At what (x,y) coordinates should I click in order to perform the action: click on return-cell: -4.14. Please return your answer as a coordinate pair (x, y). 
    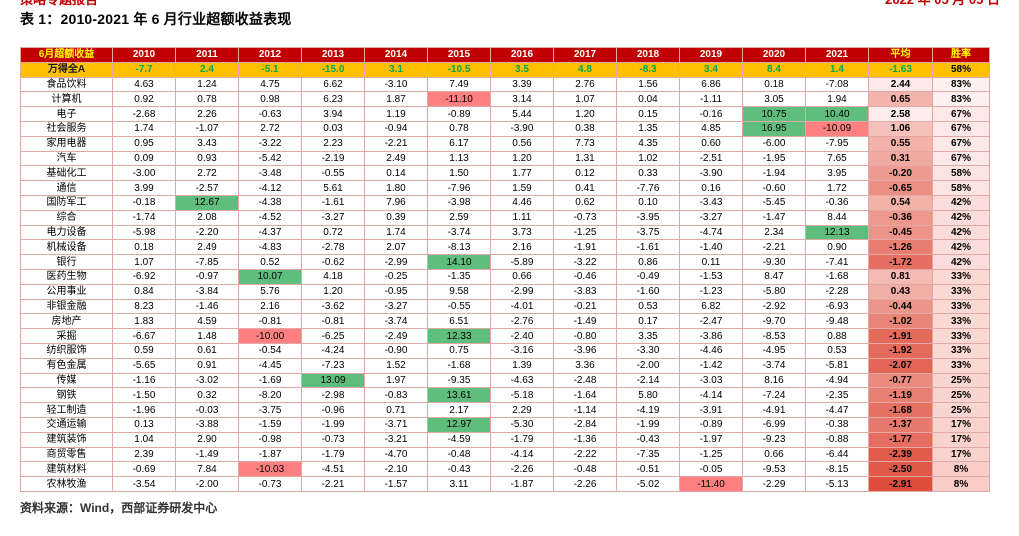
    Looking at the image, I should click on (711, 395).